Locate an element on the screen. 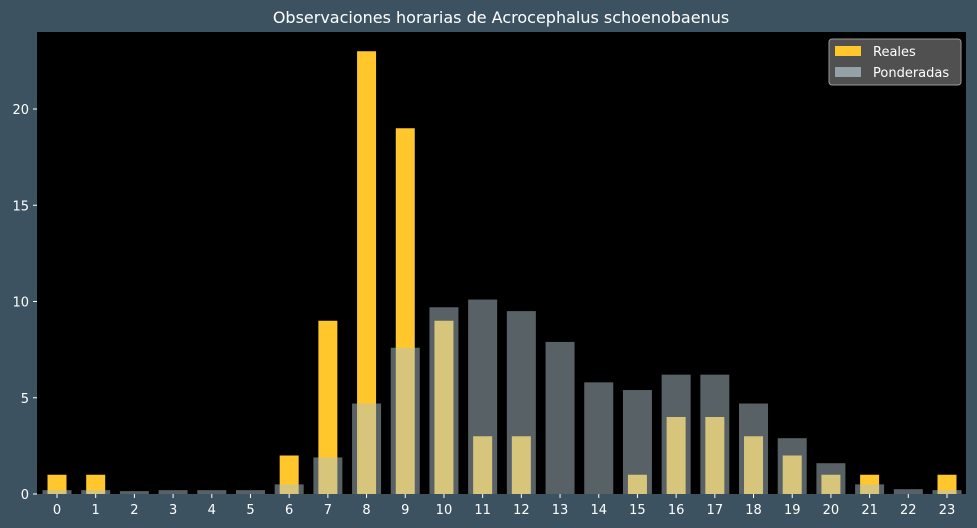 The height and width of the screenshot is (528, 977). legend-label-ponderadas: Ponderadas is located at coordinates (911, 73).